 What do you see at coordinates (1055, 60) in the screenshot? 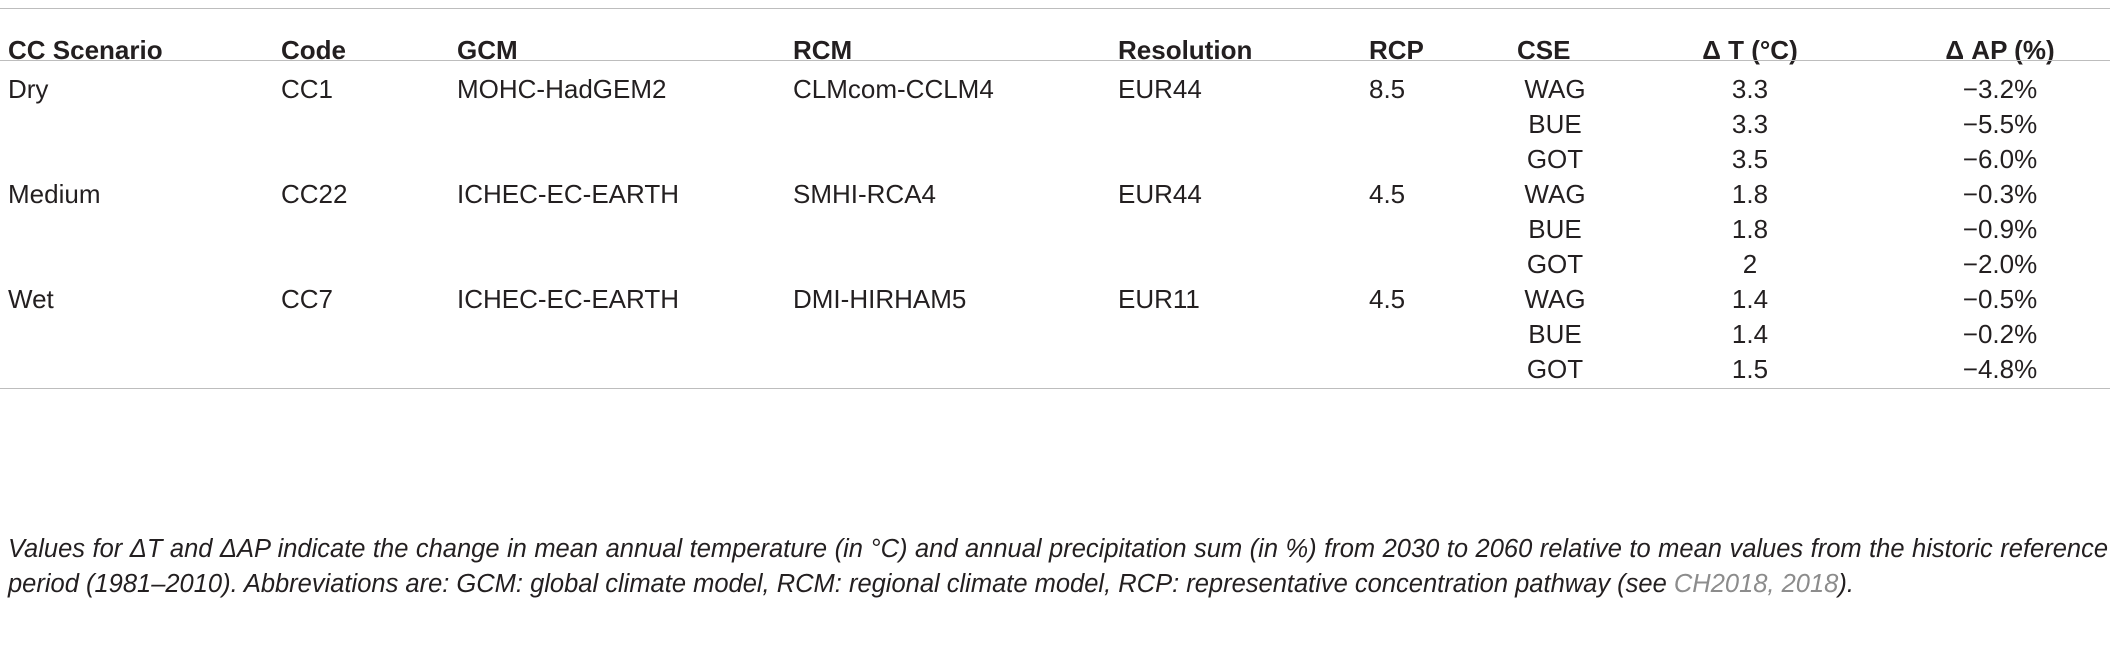
I see `header-rule` at bounding box center [1055, 60].